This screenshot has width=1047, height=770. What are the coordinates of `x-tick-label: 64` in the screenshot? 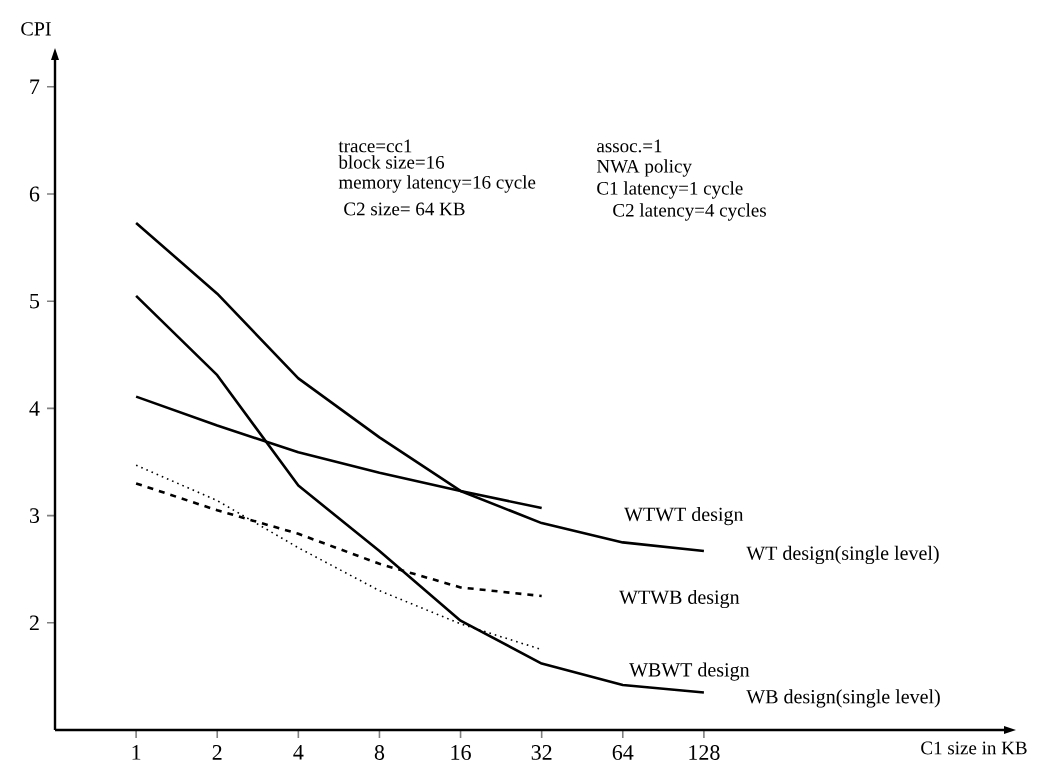 It's located at (623, 752).